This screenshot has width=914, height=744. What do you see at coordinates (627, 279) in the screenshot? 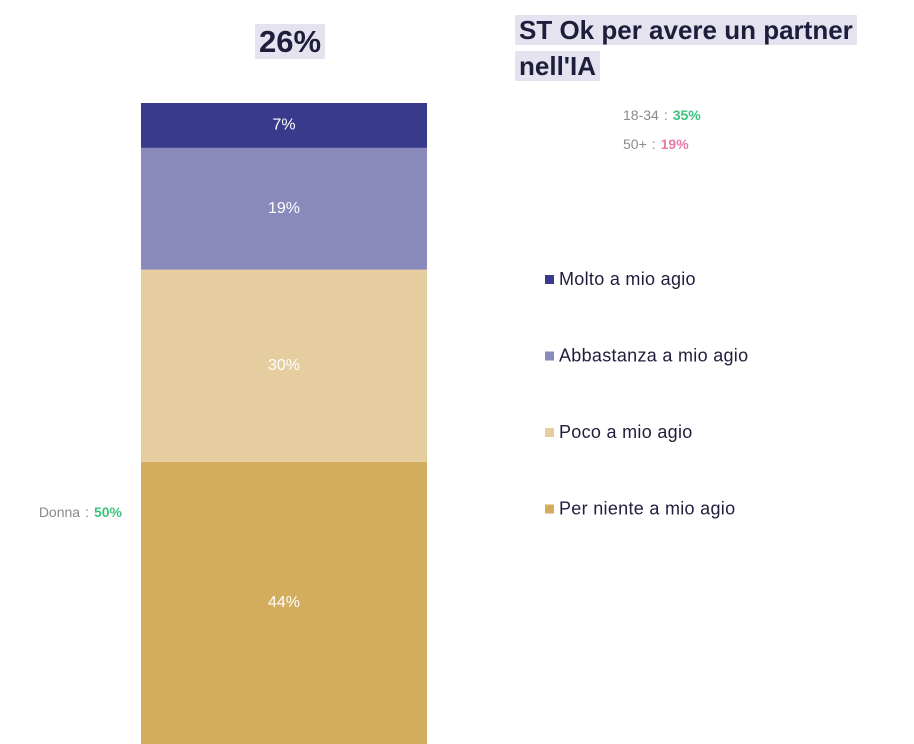
I see `legend-label: Molto a mio agio` at bounding box center [627, 279].